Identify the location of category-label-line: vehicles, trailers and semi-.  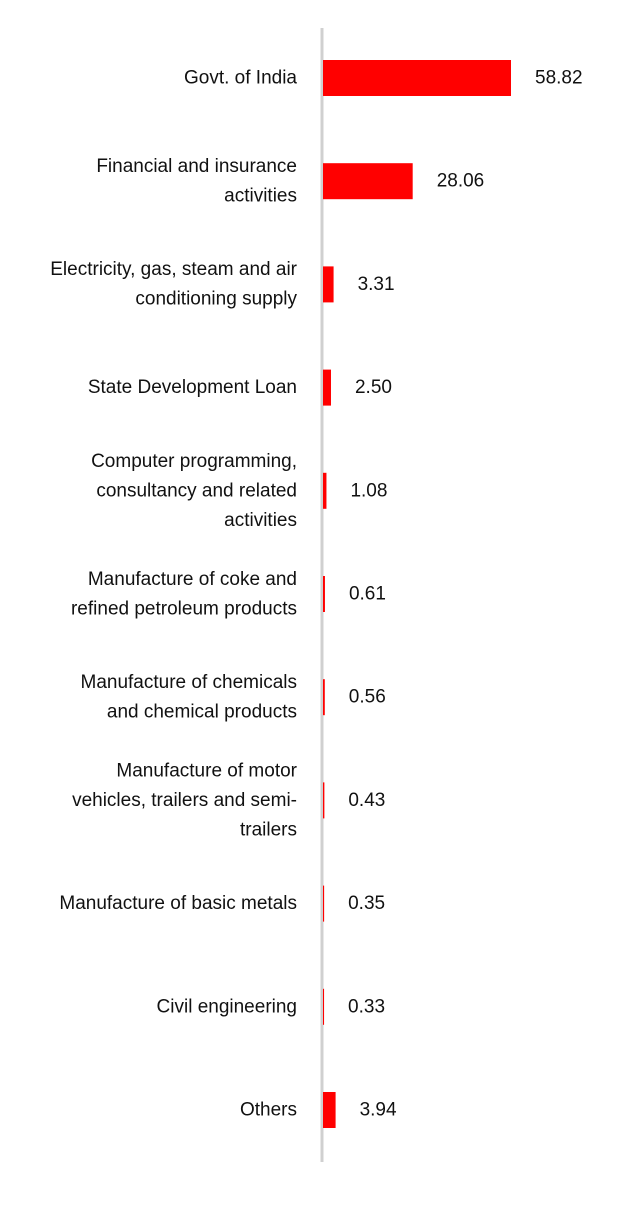
(184, 800).